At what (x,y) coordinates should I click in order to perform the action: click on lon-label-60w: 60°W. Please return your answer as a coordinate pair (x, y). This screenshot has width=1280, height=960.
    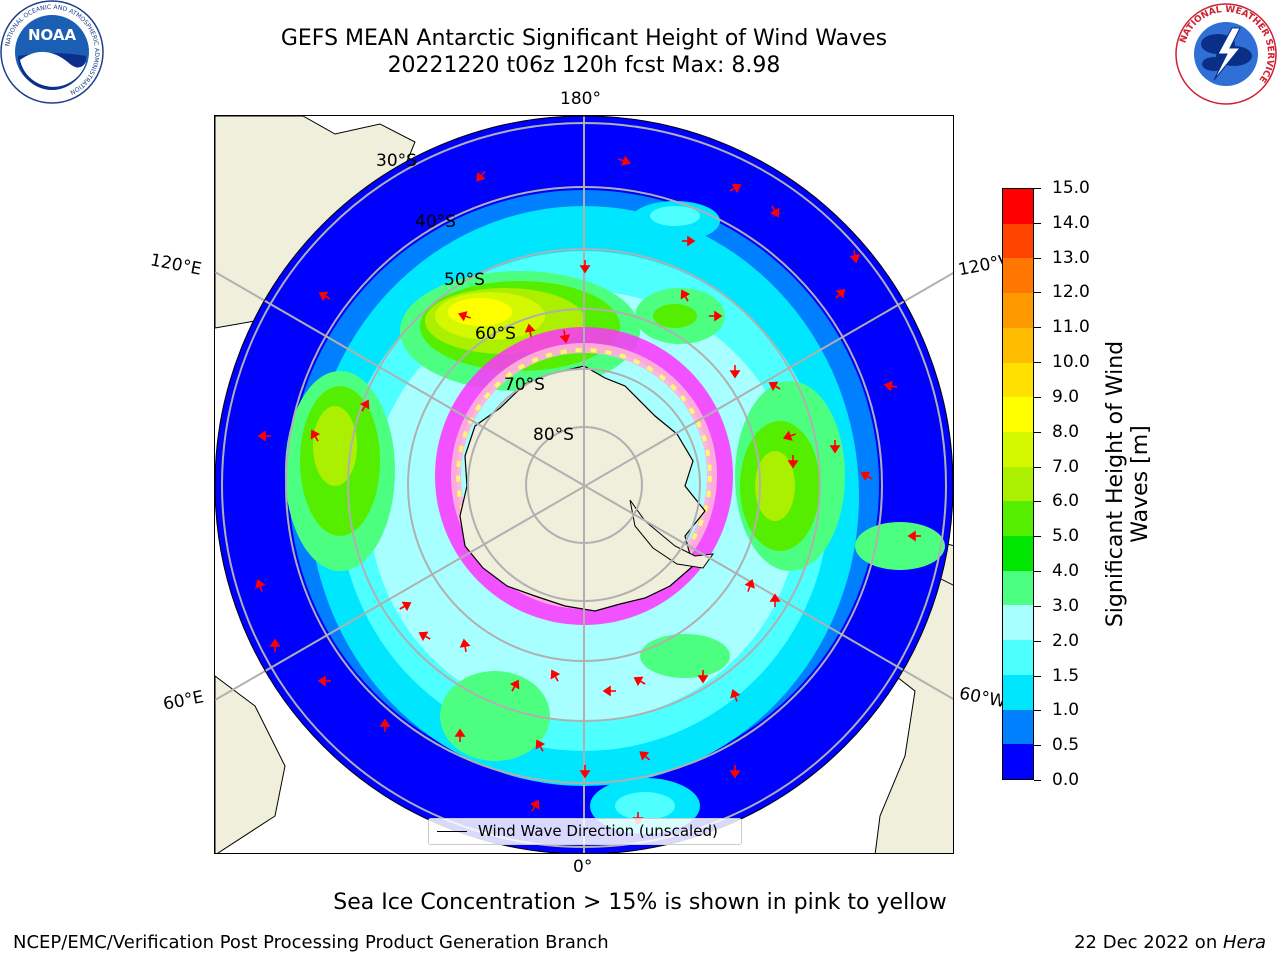
    Looking at the image, I should click on (982, 698).